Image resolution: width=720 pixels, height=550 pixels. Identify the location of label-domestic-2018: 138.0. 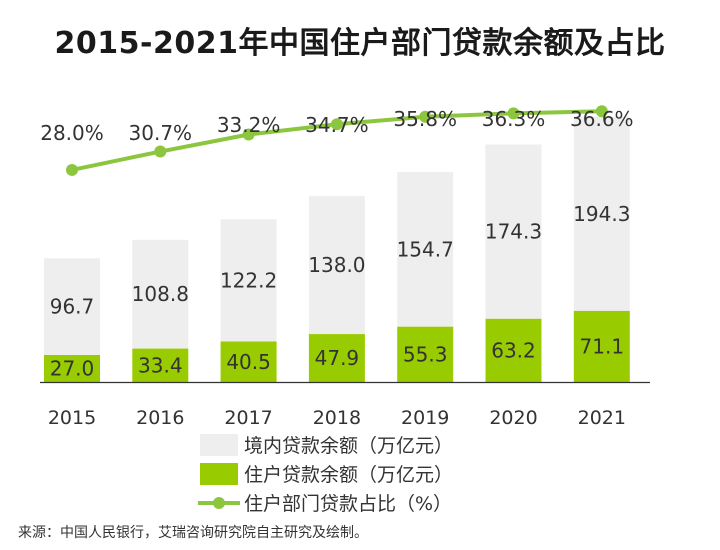
(336, 265).